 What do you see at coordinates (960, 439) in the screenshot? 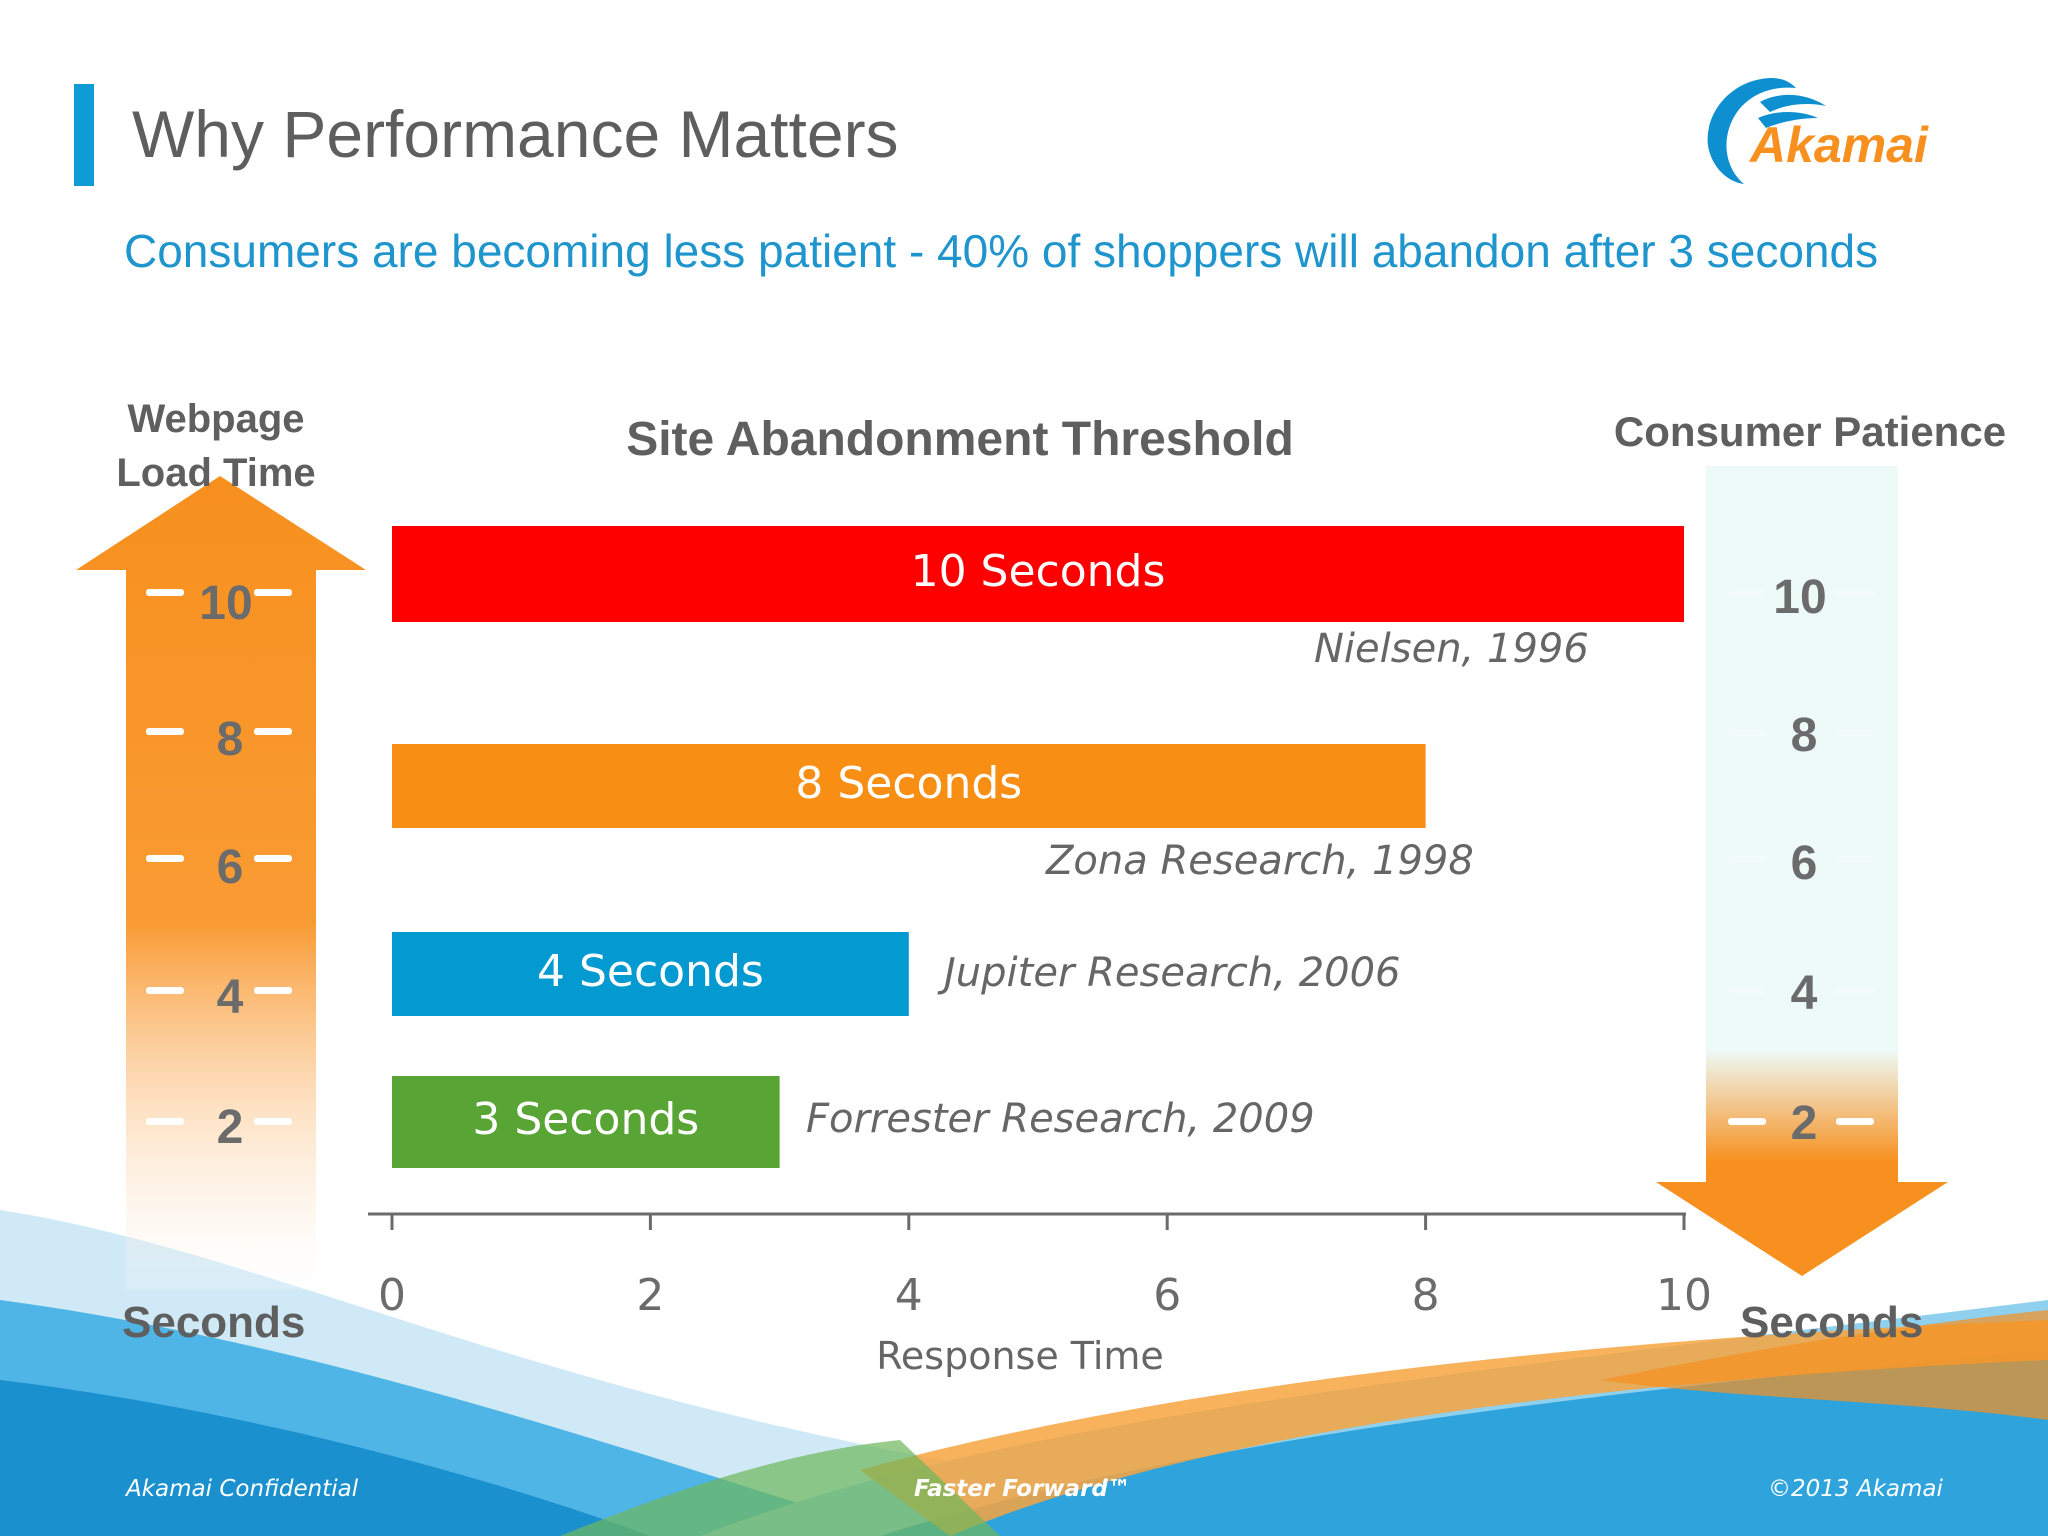
I see `chart-title: Site Abandonment Threshold` at bounding box center [960, 439].